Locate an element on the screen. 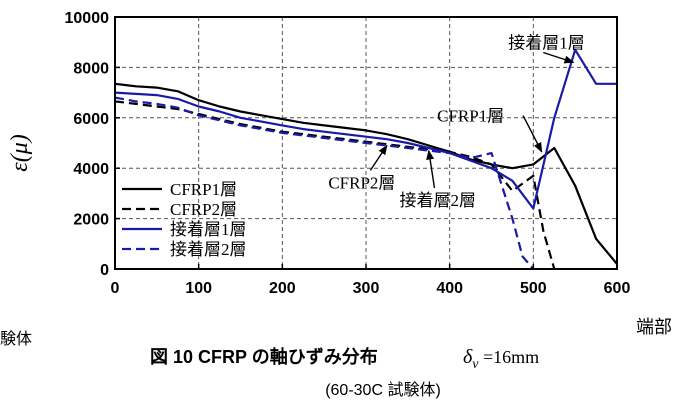  y-tick-label: 8000 is located at coordinates (91, 68).